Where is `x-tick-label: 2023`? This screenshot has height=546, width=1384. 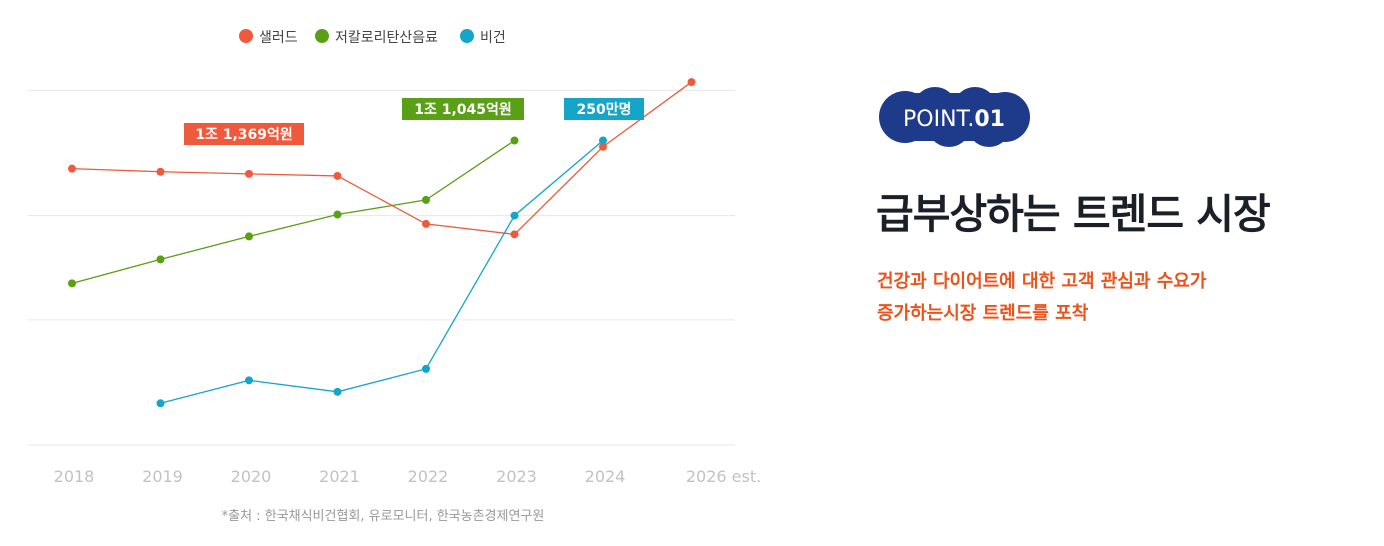 x-tick-label: 2023 is located at coordinates (516, 476).